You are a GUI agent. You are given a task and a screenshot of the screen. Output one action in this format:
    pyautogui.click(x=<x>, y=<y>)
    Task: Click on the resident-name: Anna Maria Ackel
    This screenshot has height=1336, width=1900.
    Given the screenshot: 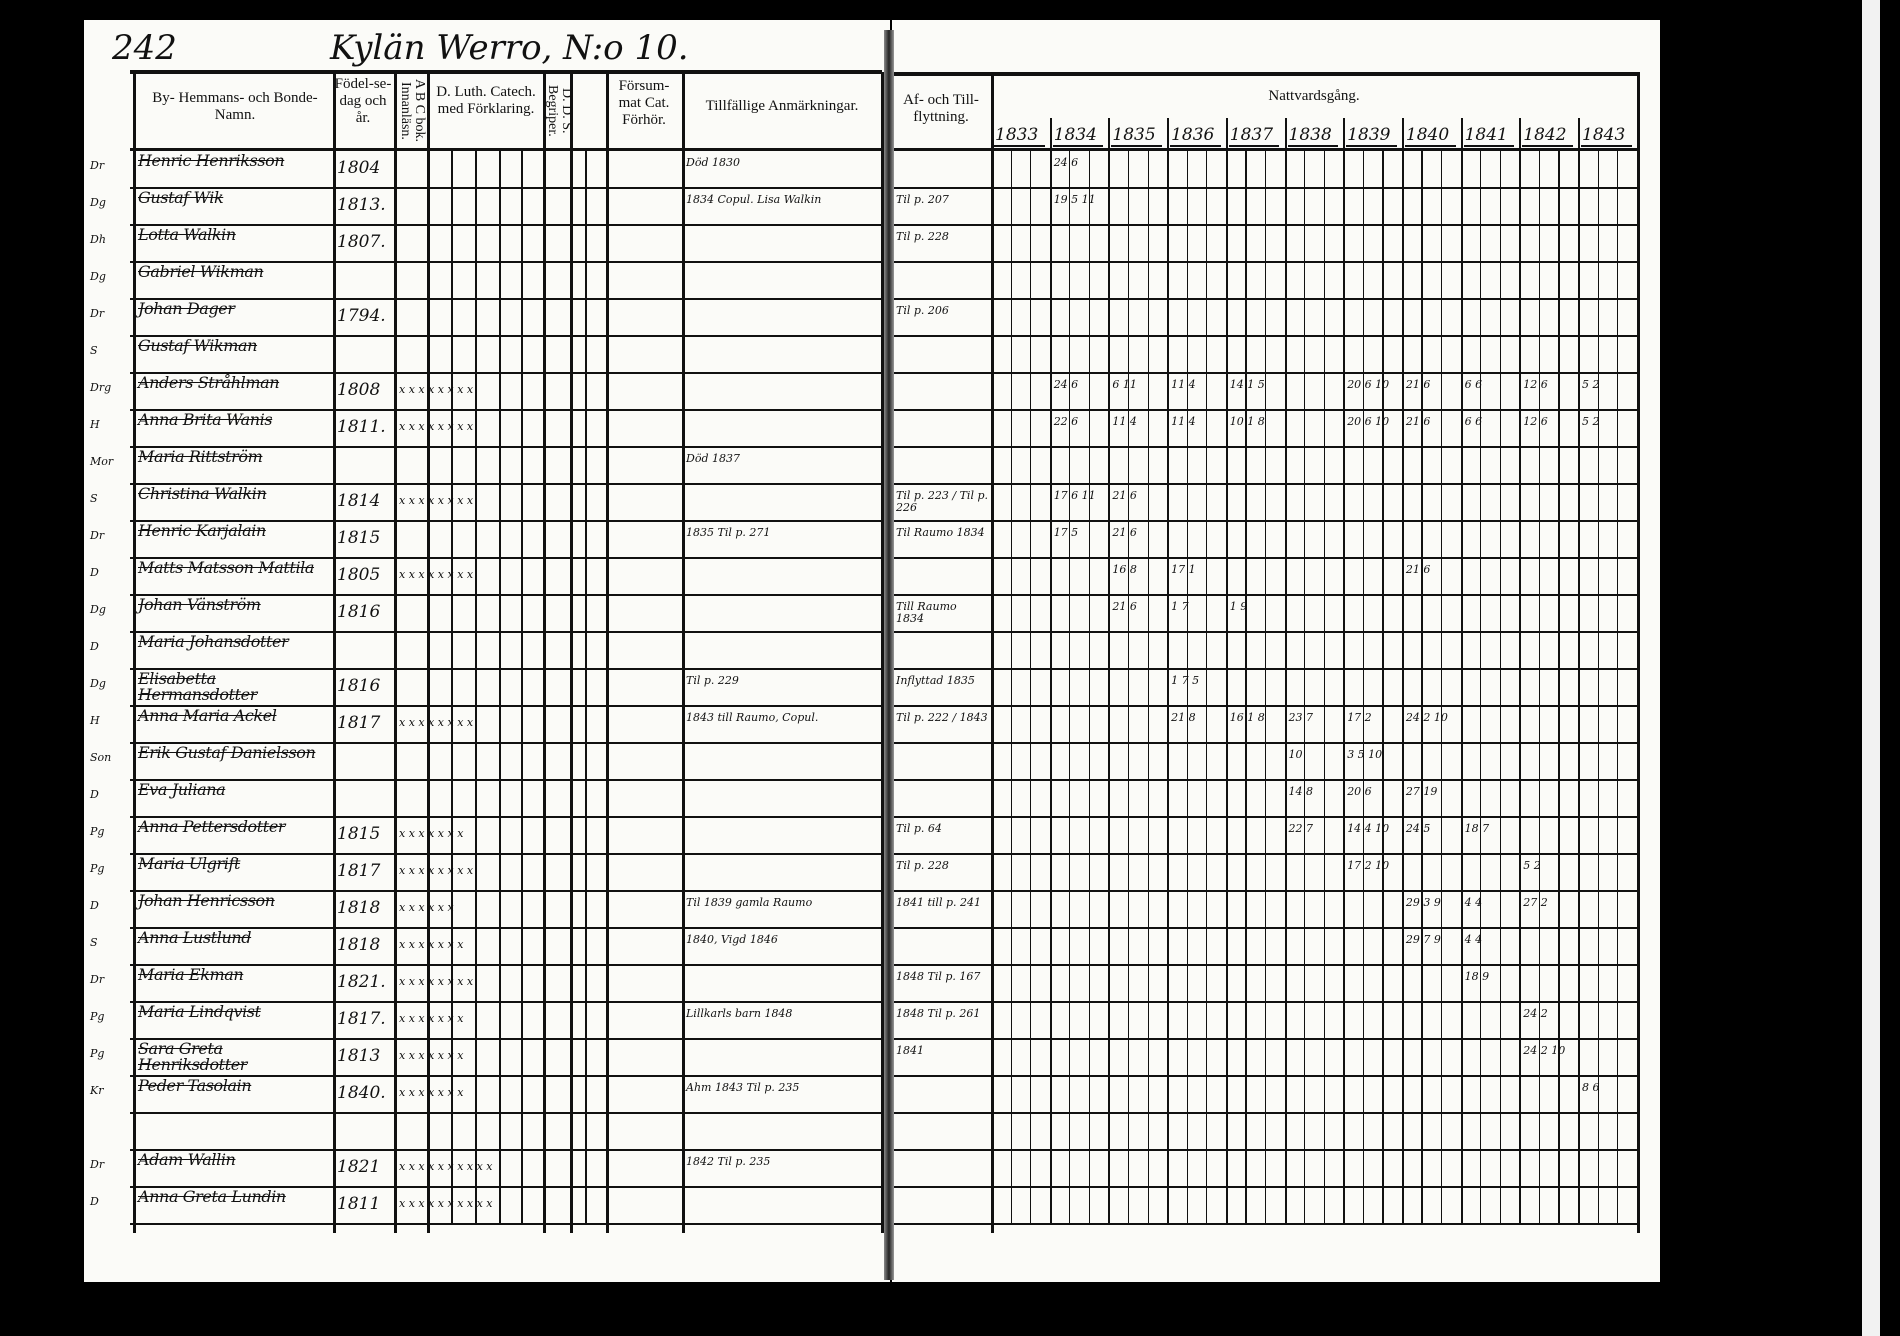 What is the action you would take?
    pyautogui.click(x=207, y=715)
    